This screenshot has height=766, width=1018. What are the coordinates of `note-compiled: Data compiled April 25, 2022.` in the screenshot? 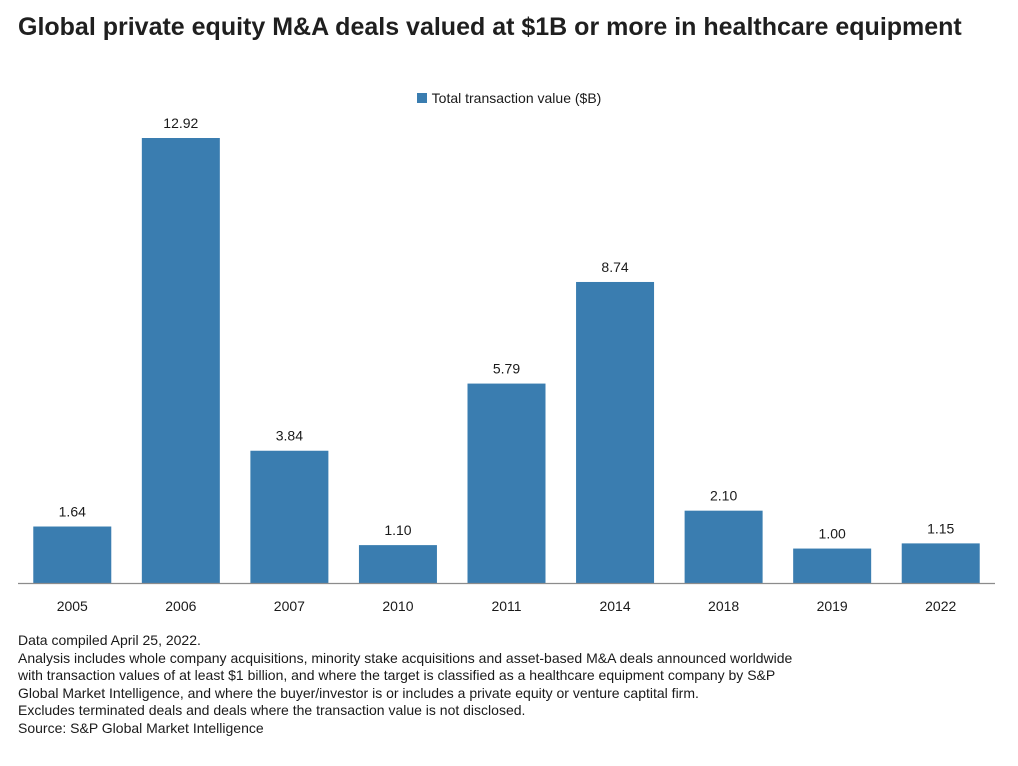 It's located at (109, 640).